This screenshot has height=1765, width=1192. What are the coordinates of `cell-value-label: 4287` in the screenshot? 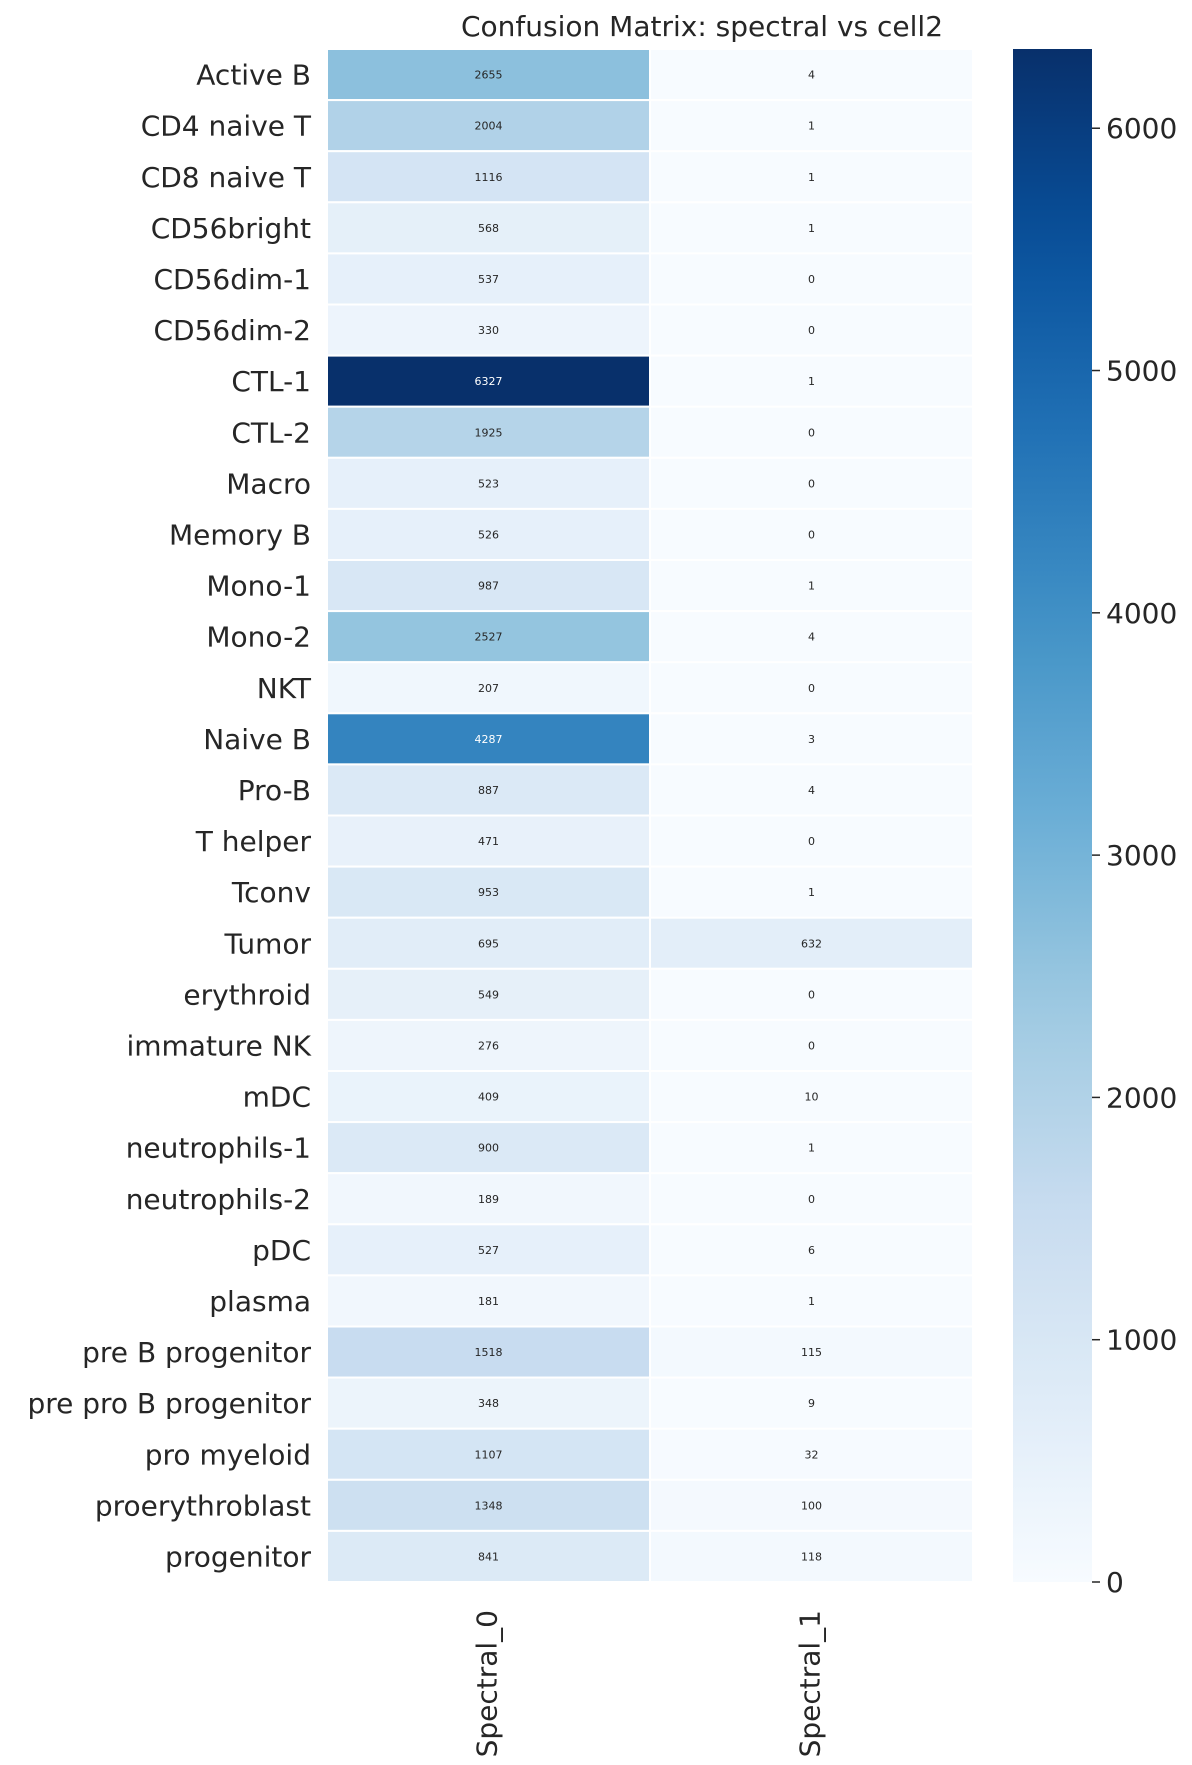 It's located at (489, 739).